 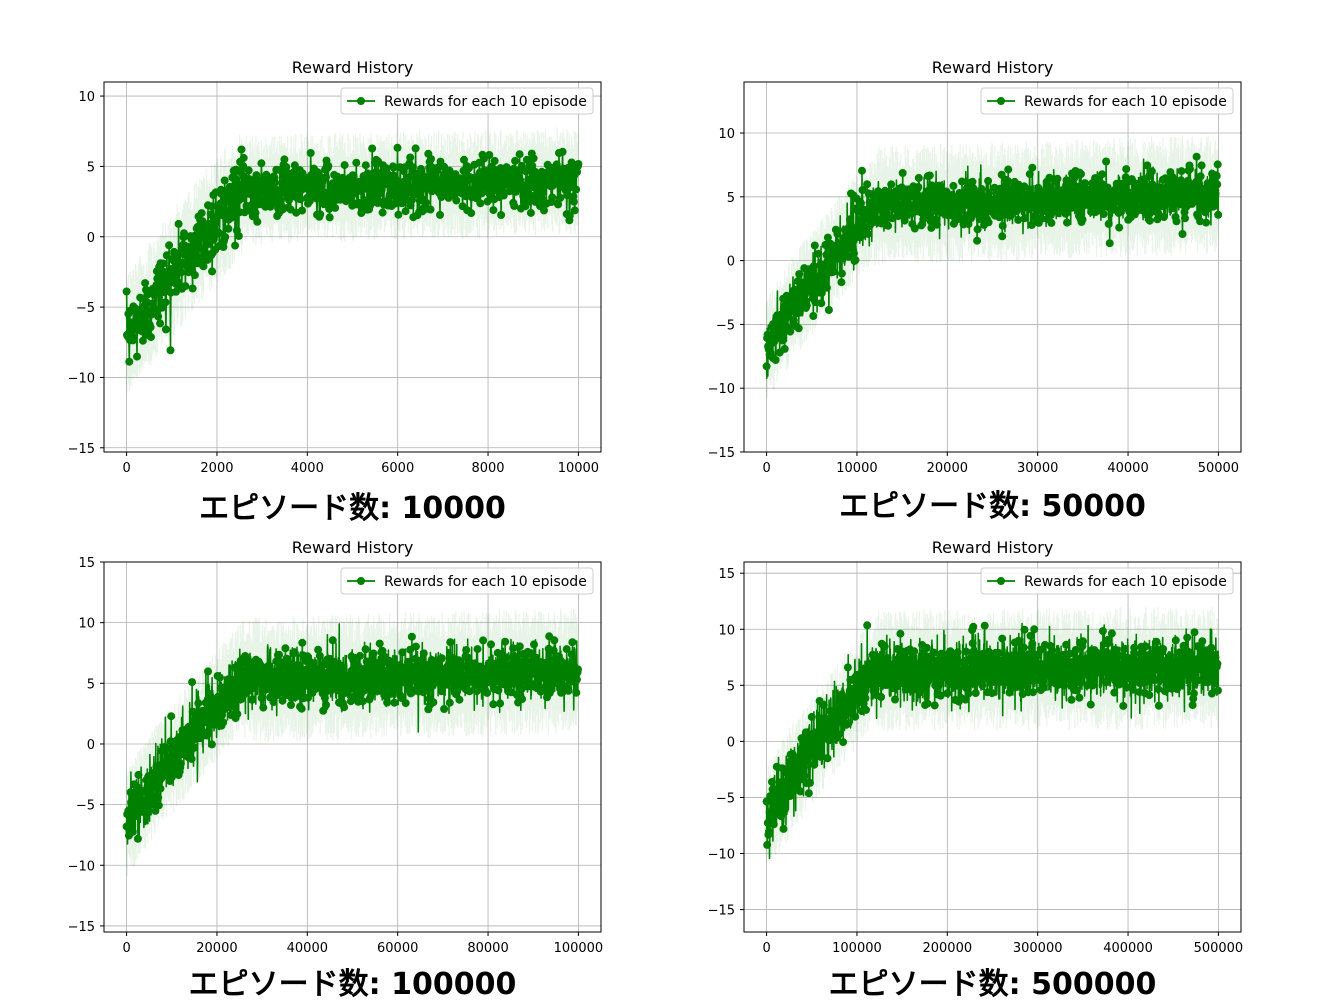 I want to click on x-tick-label: 60000, so click(x=397, y=948).